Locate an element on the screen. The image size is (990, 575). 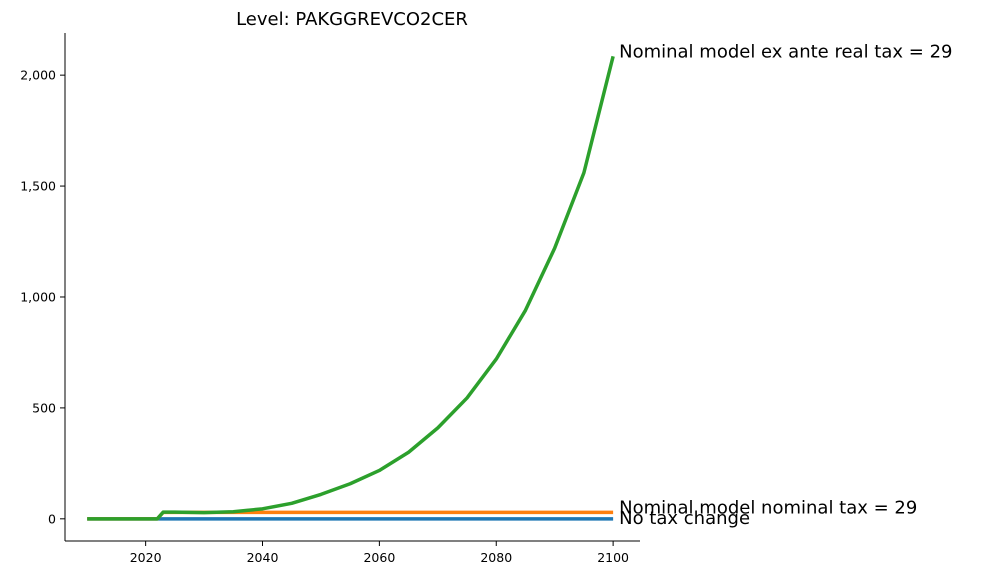
x-tick-label: 2040 is located at coordinates (263, 557).